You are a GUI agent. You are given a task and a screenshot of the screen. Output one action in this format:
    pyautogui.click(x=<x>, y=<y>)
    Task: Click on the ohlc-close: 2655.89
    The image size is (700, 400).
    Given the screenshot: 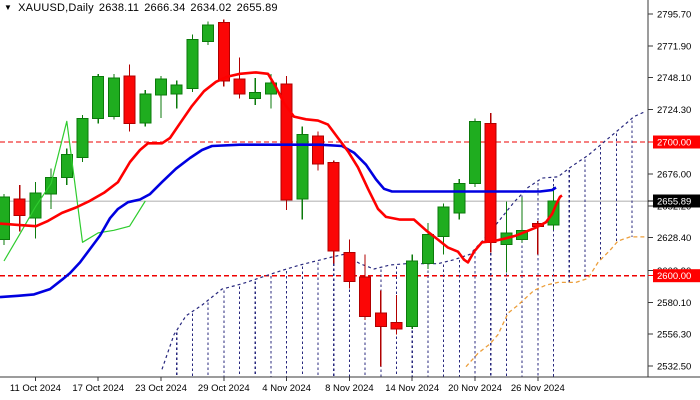 What is the action you would take?
    pyautogui.click(x=257, y=8)
    